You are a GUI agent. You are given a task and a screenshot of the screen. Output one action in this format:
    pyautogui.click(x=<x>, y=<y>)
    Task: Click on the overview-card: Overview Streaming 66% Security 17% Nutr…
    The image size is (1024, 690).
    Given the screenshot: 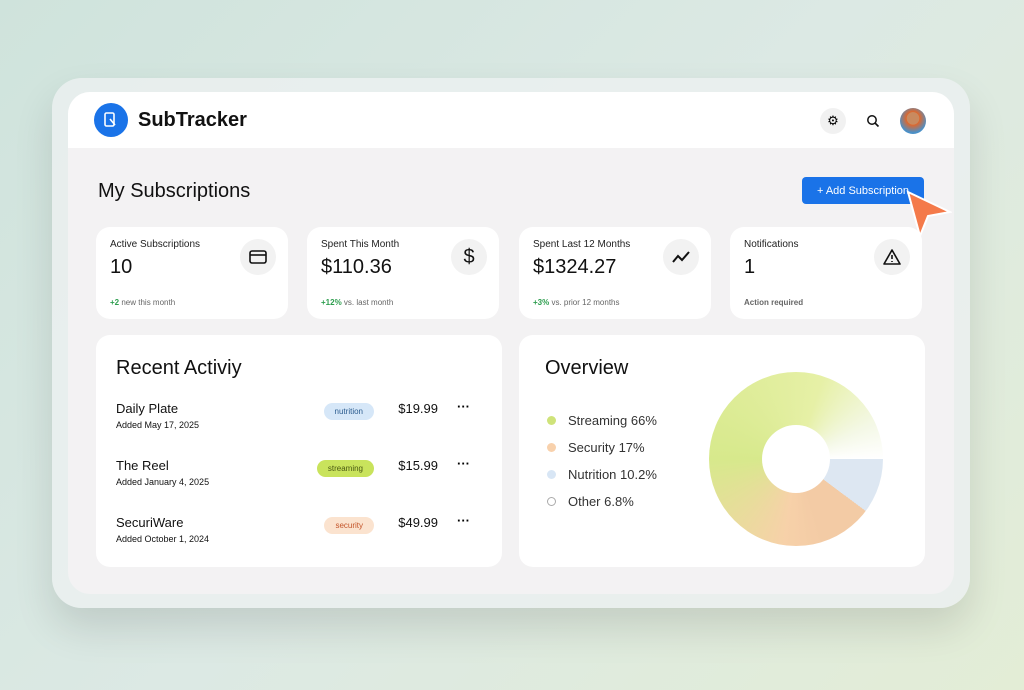 What is the action you would take?
    pyautogui.click(x=722, y=451)
    